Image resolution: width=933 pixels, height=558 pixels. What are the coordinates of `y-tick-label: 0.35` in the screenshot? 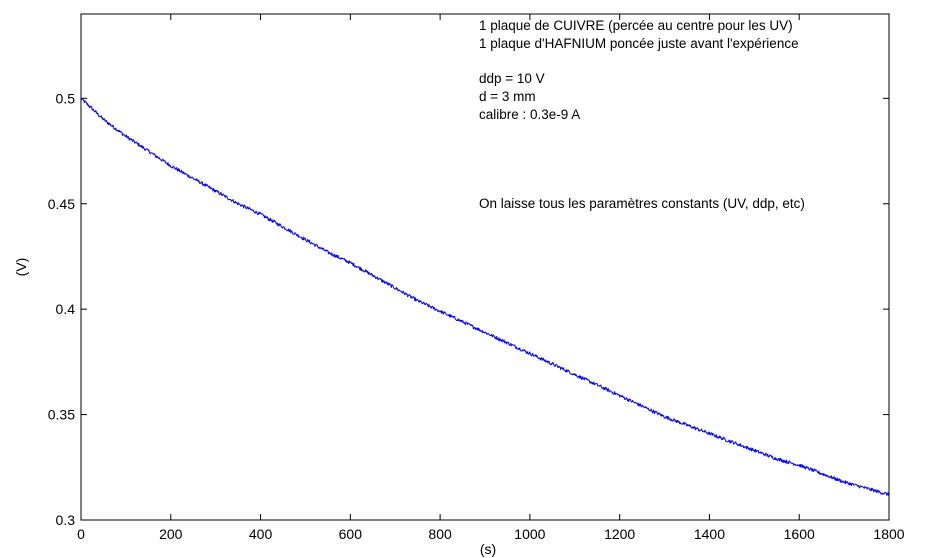 It's located at (61, 415).